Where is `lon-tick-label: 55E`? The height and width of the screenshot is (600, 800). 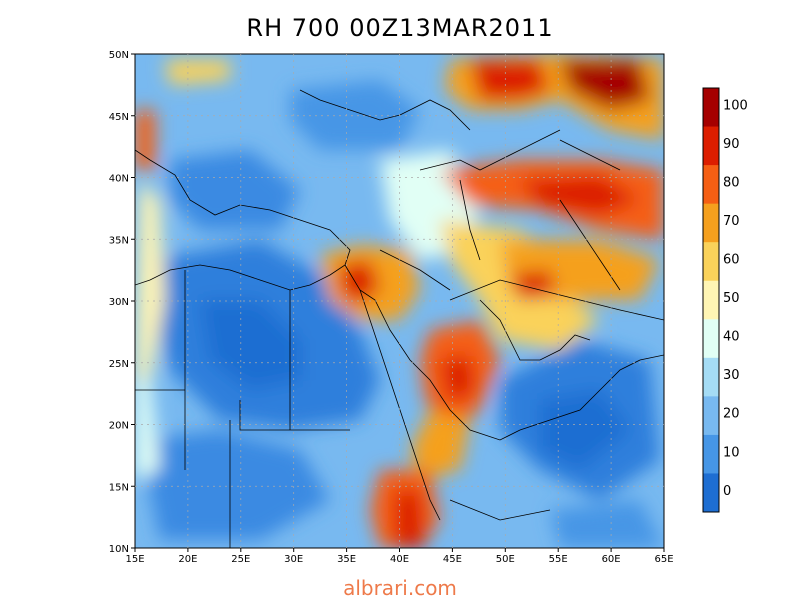
lon-tick-label: 55E is located at coordinates (558, 559).